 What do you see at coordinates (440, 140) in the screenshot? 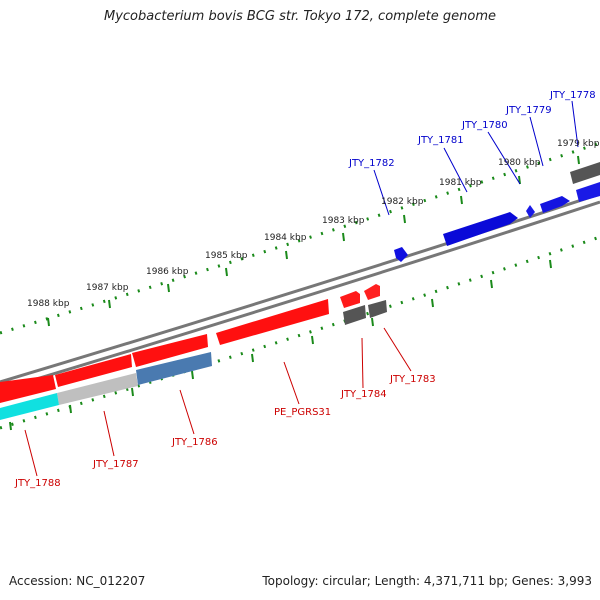
I see `label-jty-1781: JTY_1781` at bounding box center [440, 140].